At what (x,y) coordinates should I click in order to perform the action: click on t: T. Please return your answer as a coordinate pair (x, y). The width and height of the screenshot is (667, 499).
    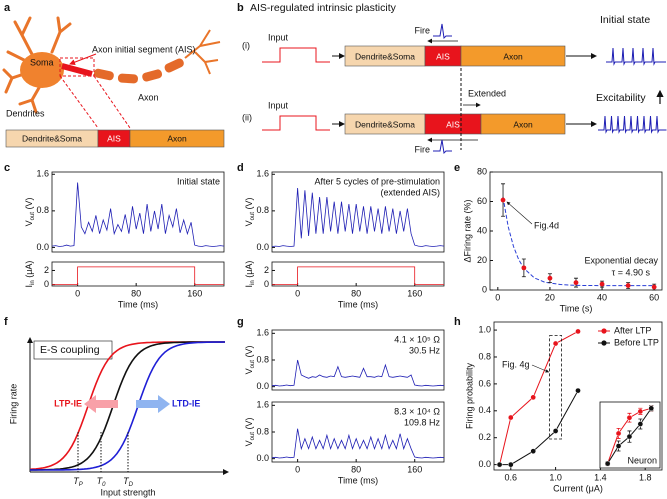
    Looking at the image, I should click on (76, 481).